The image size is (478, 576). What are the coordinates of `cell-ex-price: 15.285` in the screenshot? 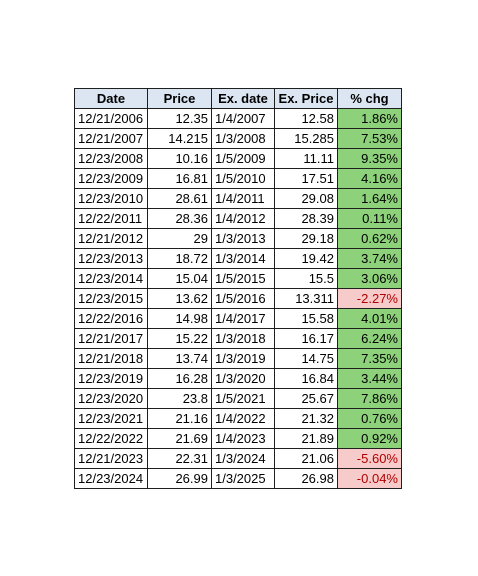 It's located at (306, 138).